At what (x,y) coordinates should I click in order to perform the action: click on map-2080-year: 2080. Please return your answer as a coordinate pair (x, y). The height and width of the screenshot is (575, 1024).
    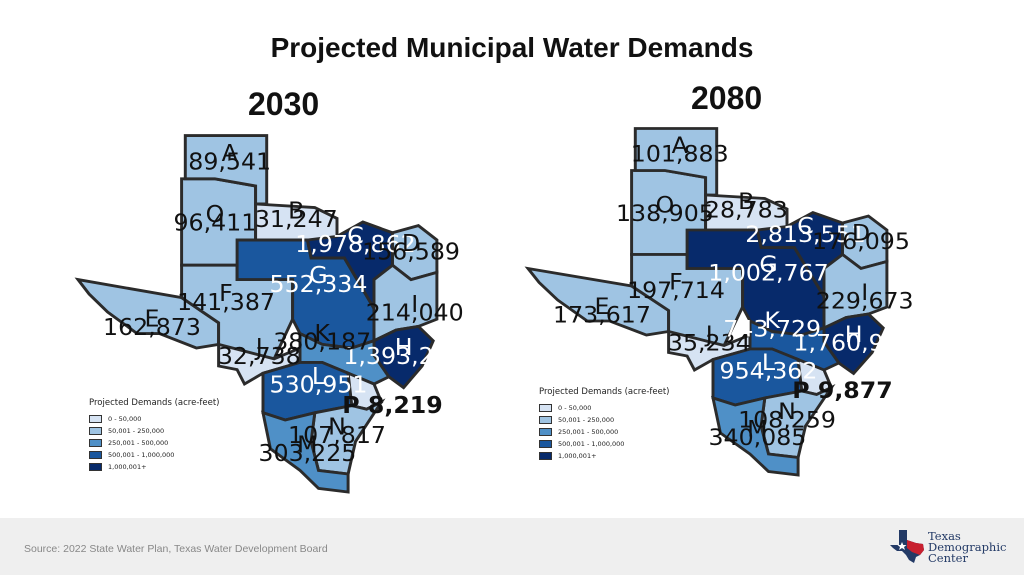
    Looking at the image, I should click on (727, 98).